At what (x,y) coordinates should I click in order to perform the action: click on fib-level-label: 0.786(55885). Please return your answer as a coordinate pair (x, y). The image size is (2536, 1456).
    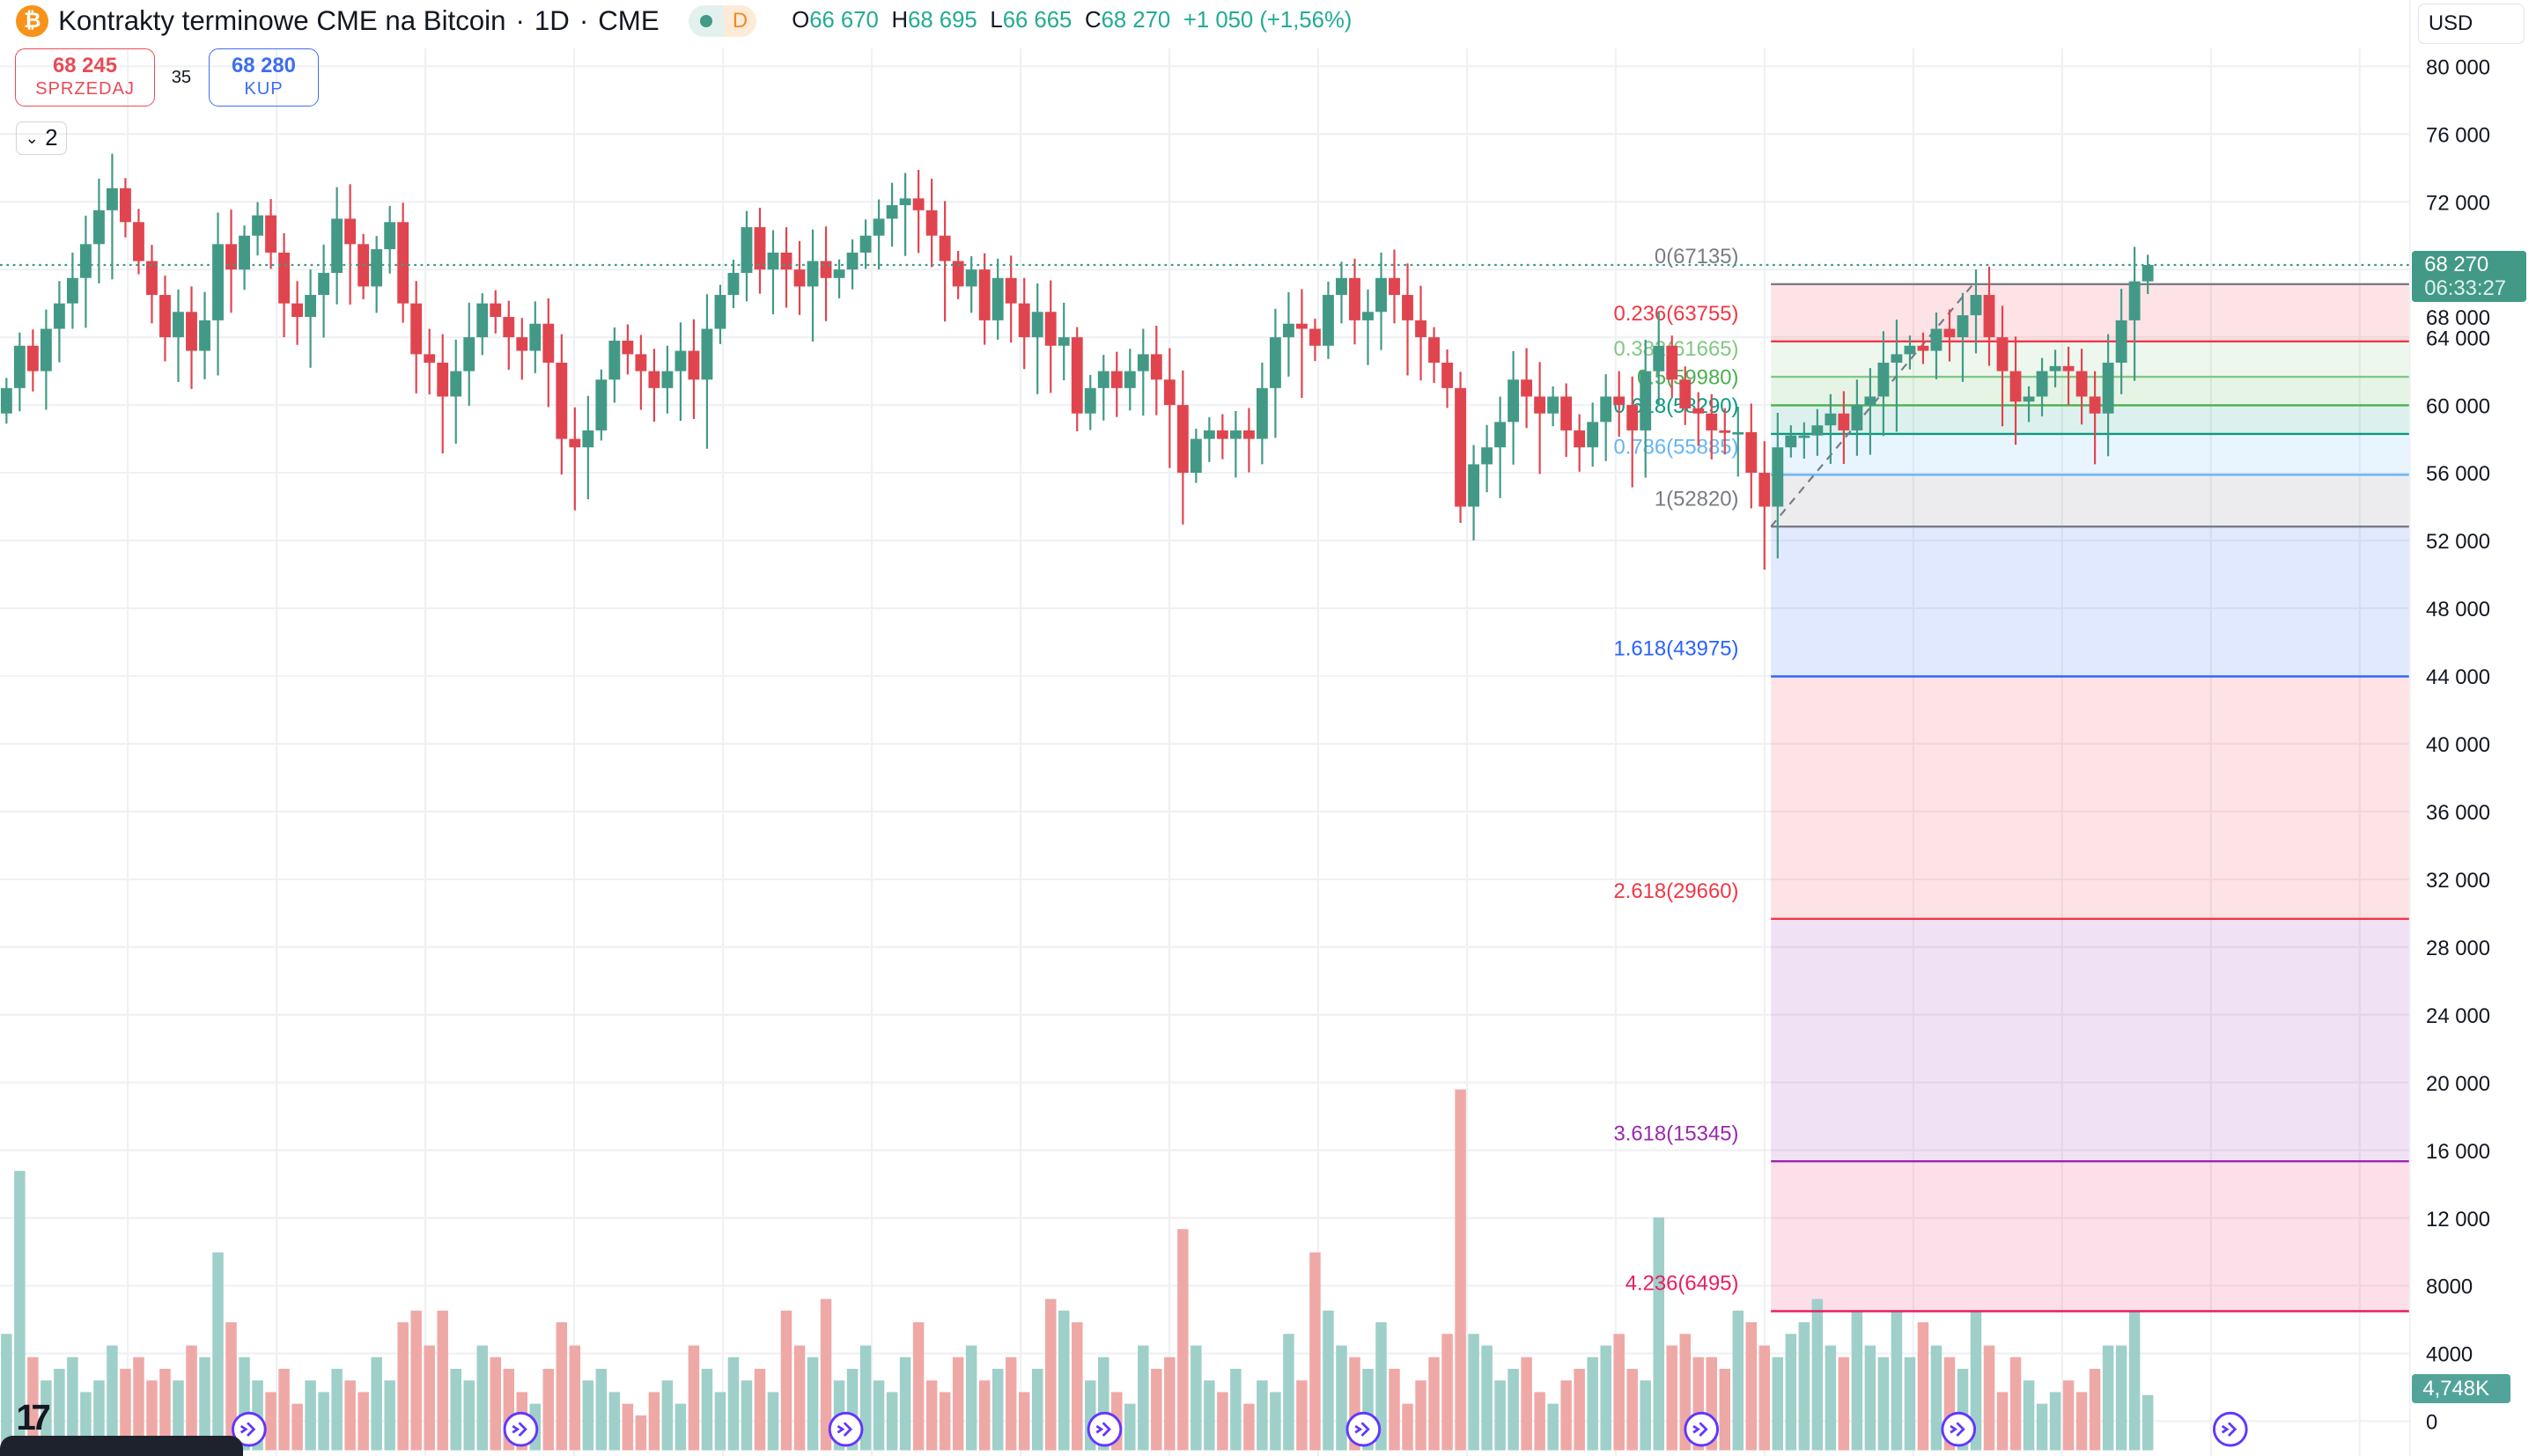
    Looking at the image, I should click on (1675, 447).